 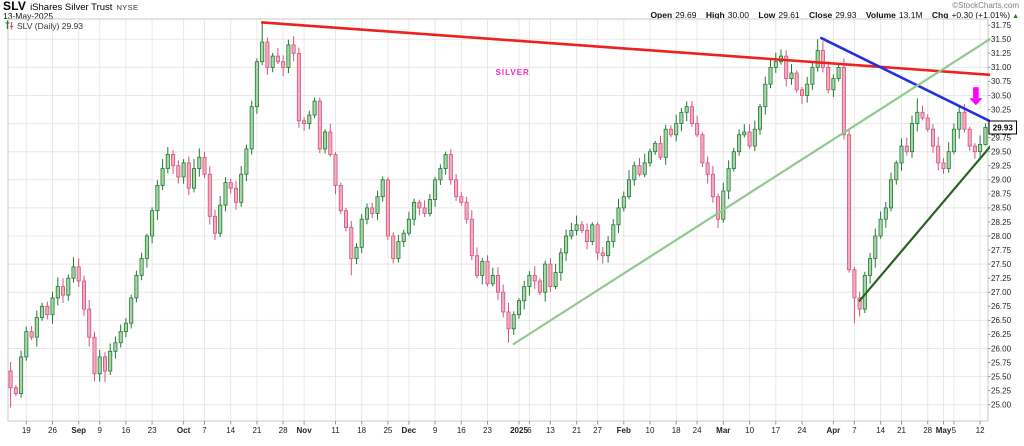 I want to click on svg-text: 2025, so click(x=519, y=430).